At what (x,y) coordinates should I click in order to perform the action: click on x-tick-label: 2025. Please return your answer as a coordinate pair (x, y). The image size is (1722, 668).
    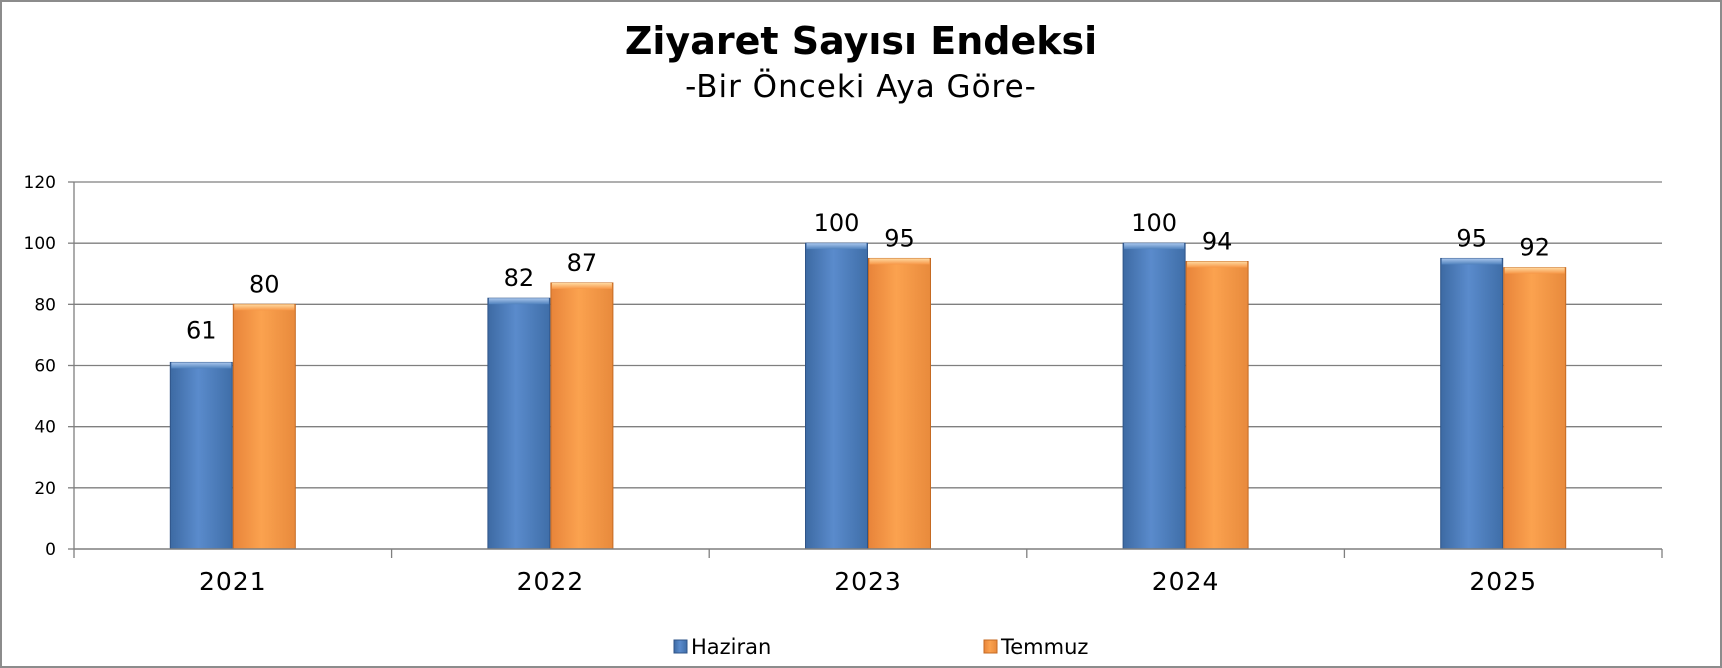
    Looking at the image, I should click on (1503, 581).